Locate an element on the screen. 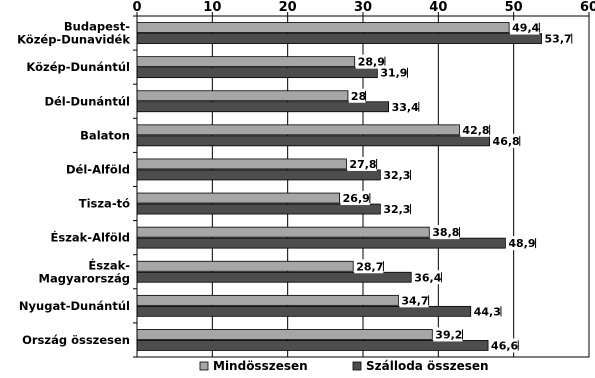 The width and height of the screenshot is (595, 378). data-label: 27,8 is located at coordinates (362, 164).